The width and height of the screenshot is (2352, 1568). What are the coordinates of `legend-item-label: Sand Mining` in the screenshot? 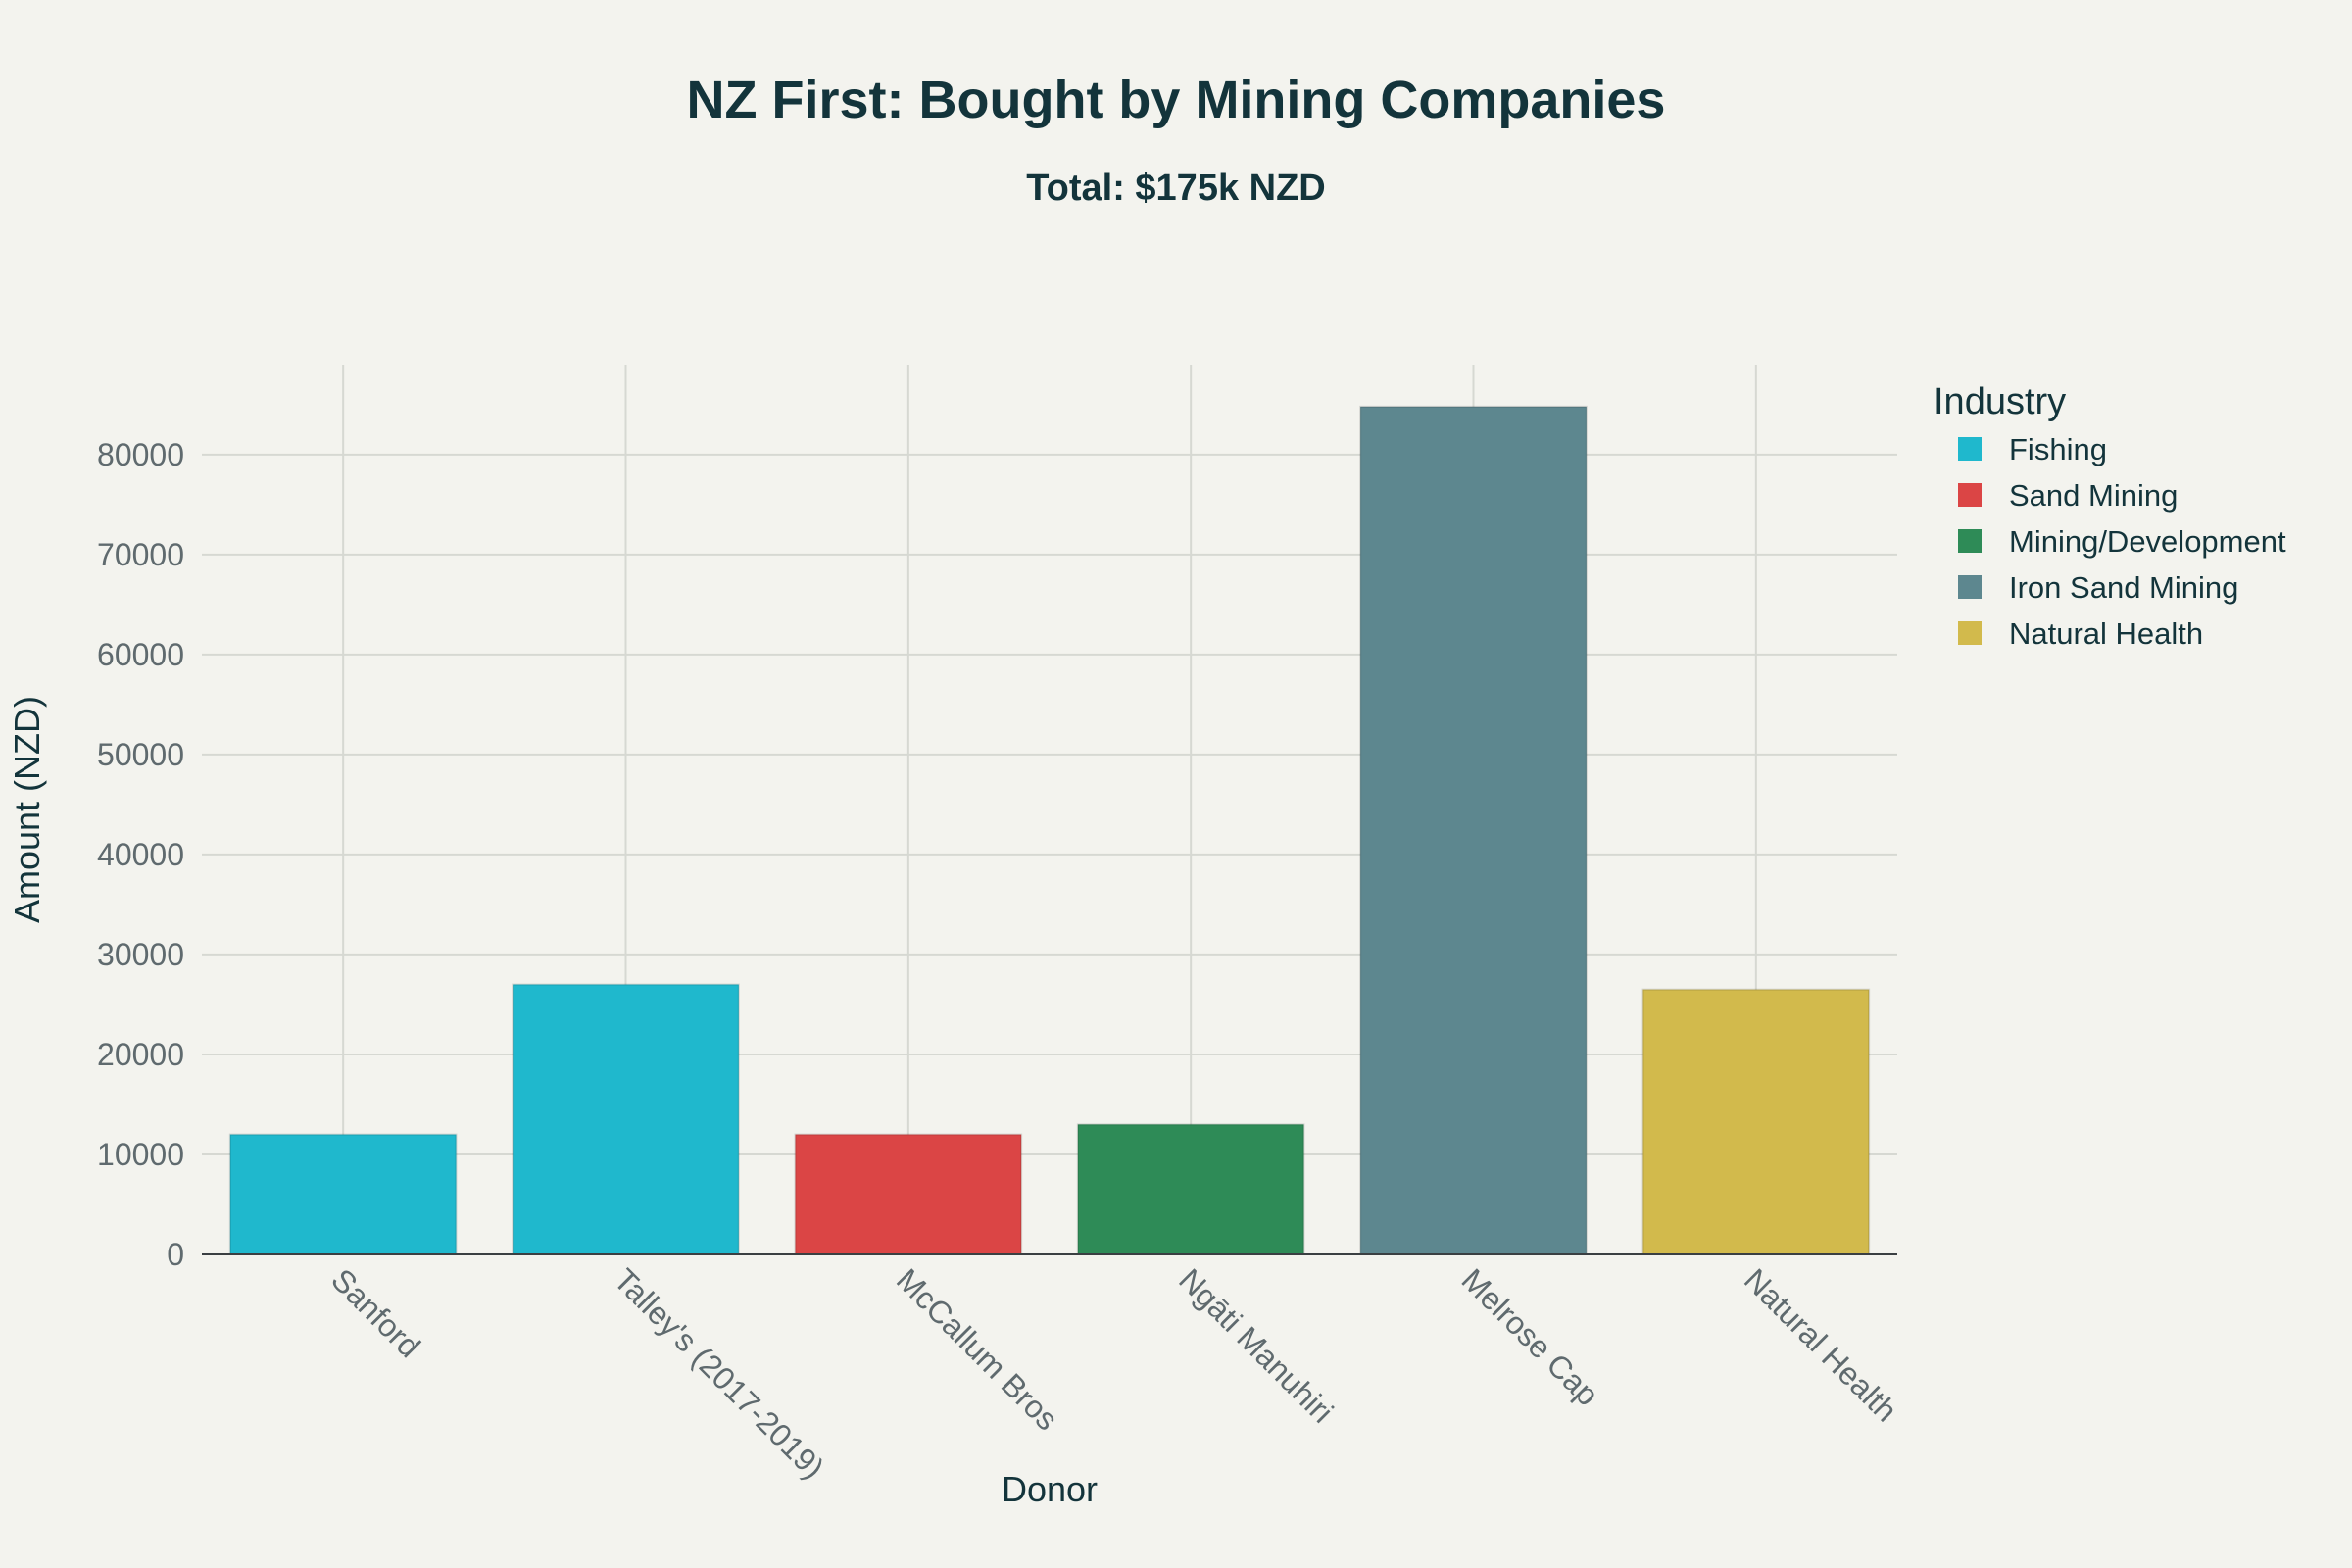 It's located at (2093, 495).